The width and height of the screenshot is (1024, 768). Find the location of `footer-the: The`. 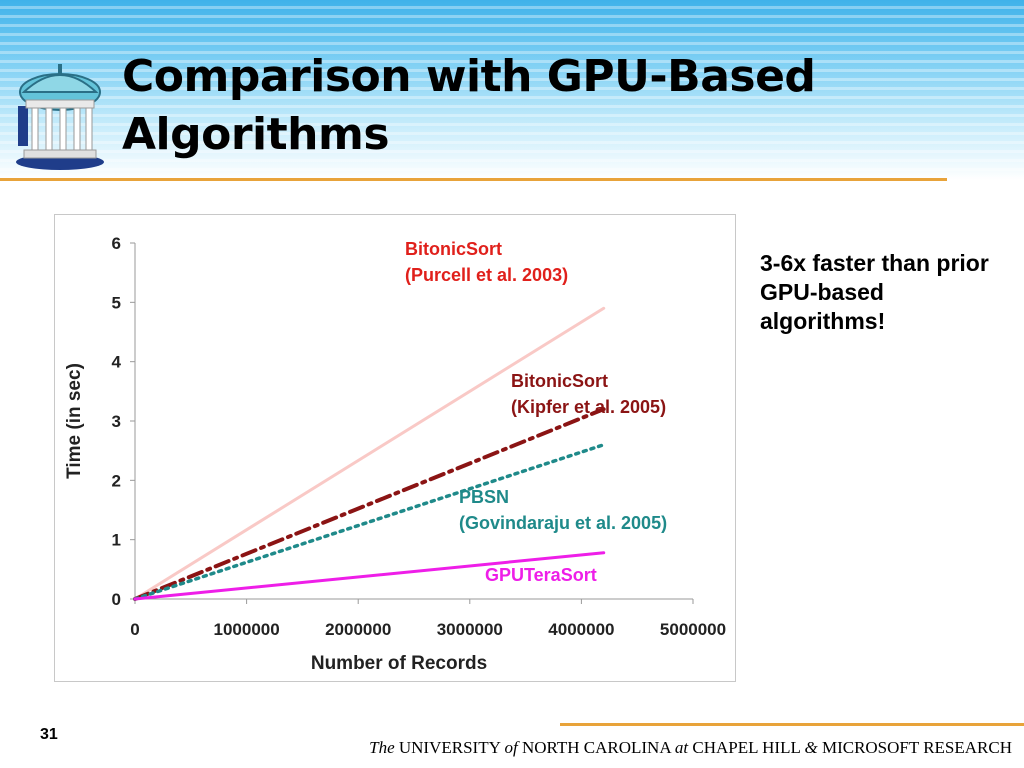

footer-the: The is located at coordinates (382, 747).